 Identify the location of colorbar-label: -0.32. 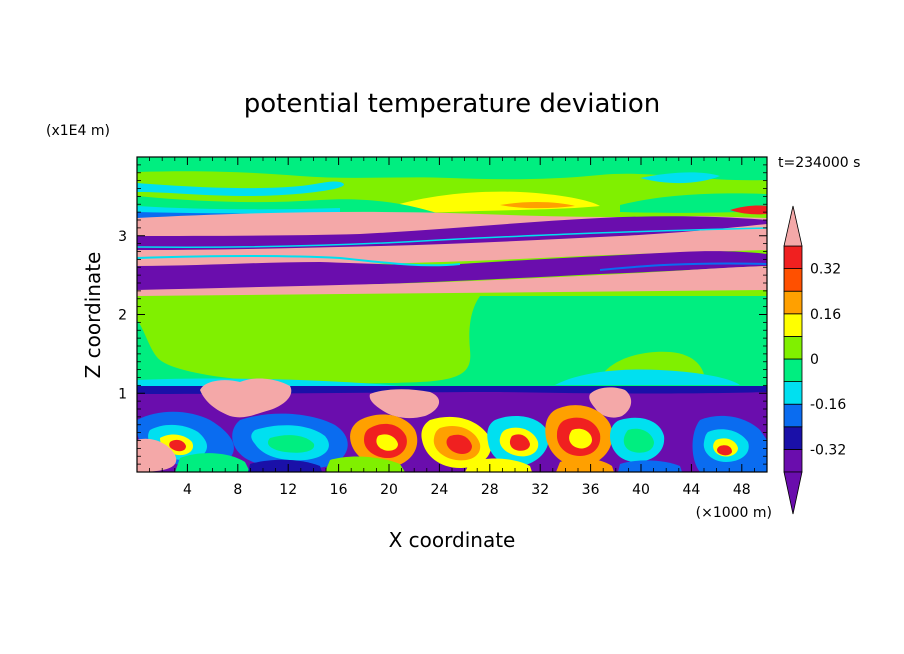
(828, 450).